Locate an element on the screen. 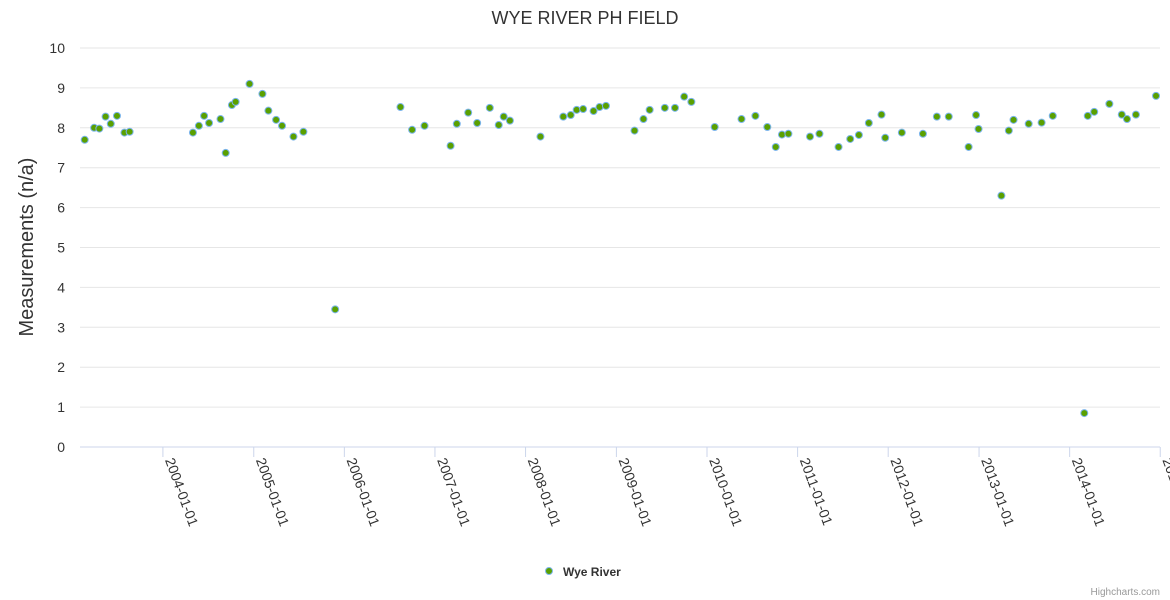 The width and height of the screenshot is (1170, 600). y-tick-label: 5 is located at coordinates (61, 248).